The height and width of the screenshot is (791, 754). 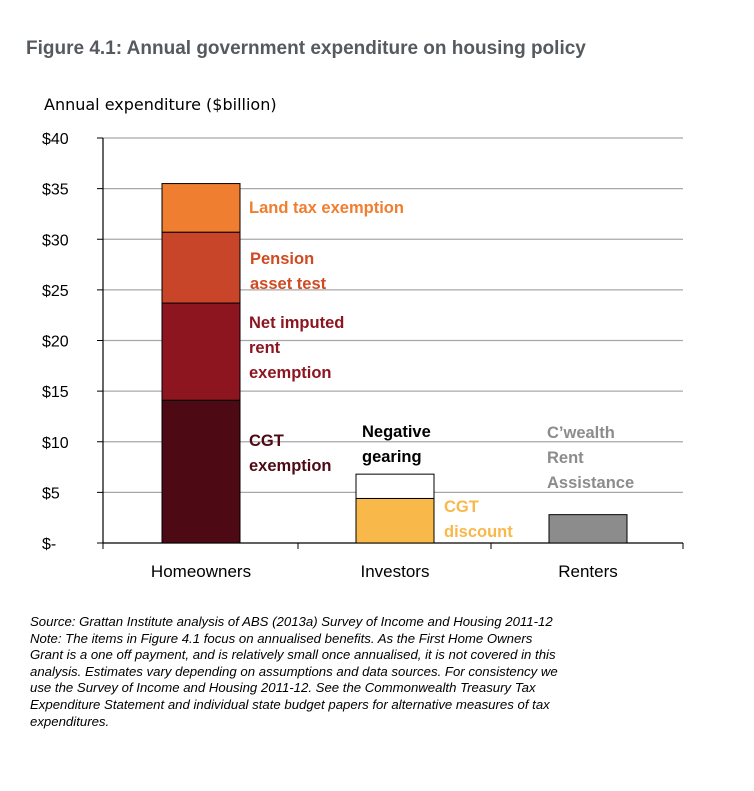 I want to click on segment-label: C’wealth Rent Assistance, so click(x=590, y=458).